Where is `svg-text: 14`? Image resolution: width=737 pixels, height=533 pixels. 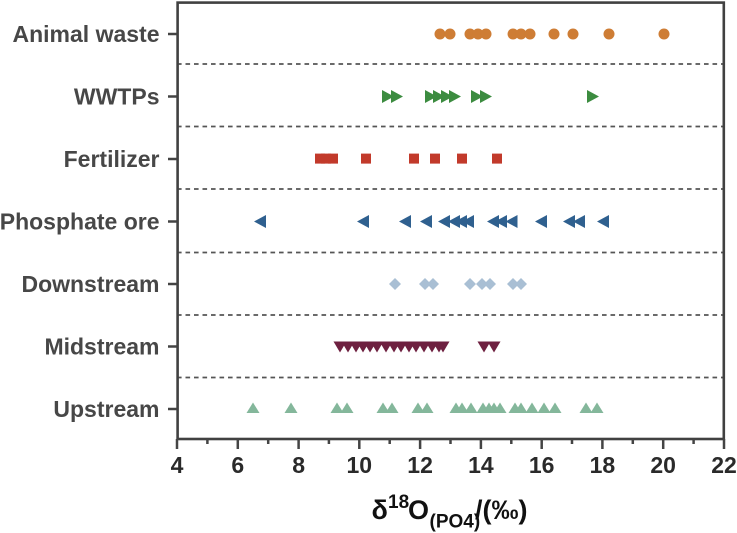
svg-text: 14 is located at coordinates (481, 465).